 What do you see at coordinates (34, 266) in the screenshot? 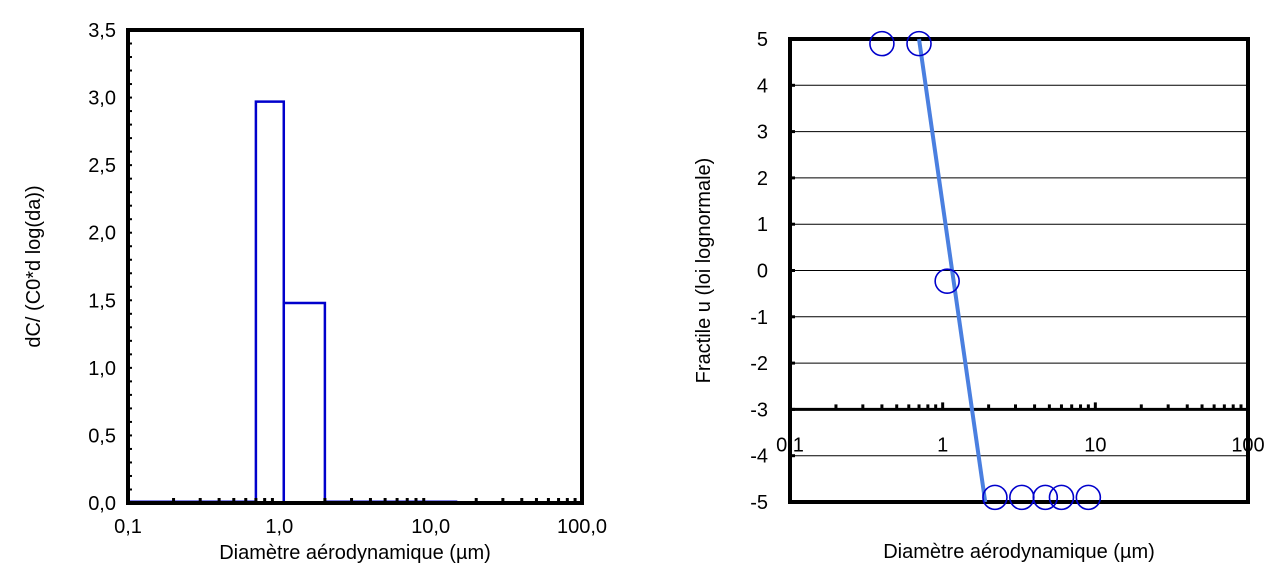
I see `y-axis-title: dC/ (C0*d log(da))` at bounding box center [34, 266].